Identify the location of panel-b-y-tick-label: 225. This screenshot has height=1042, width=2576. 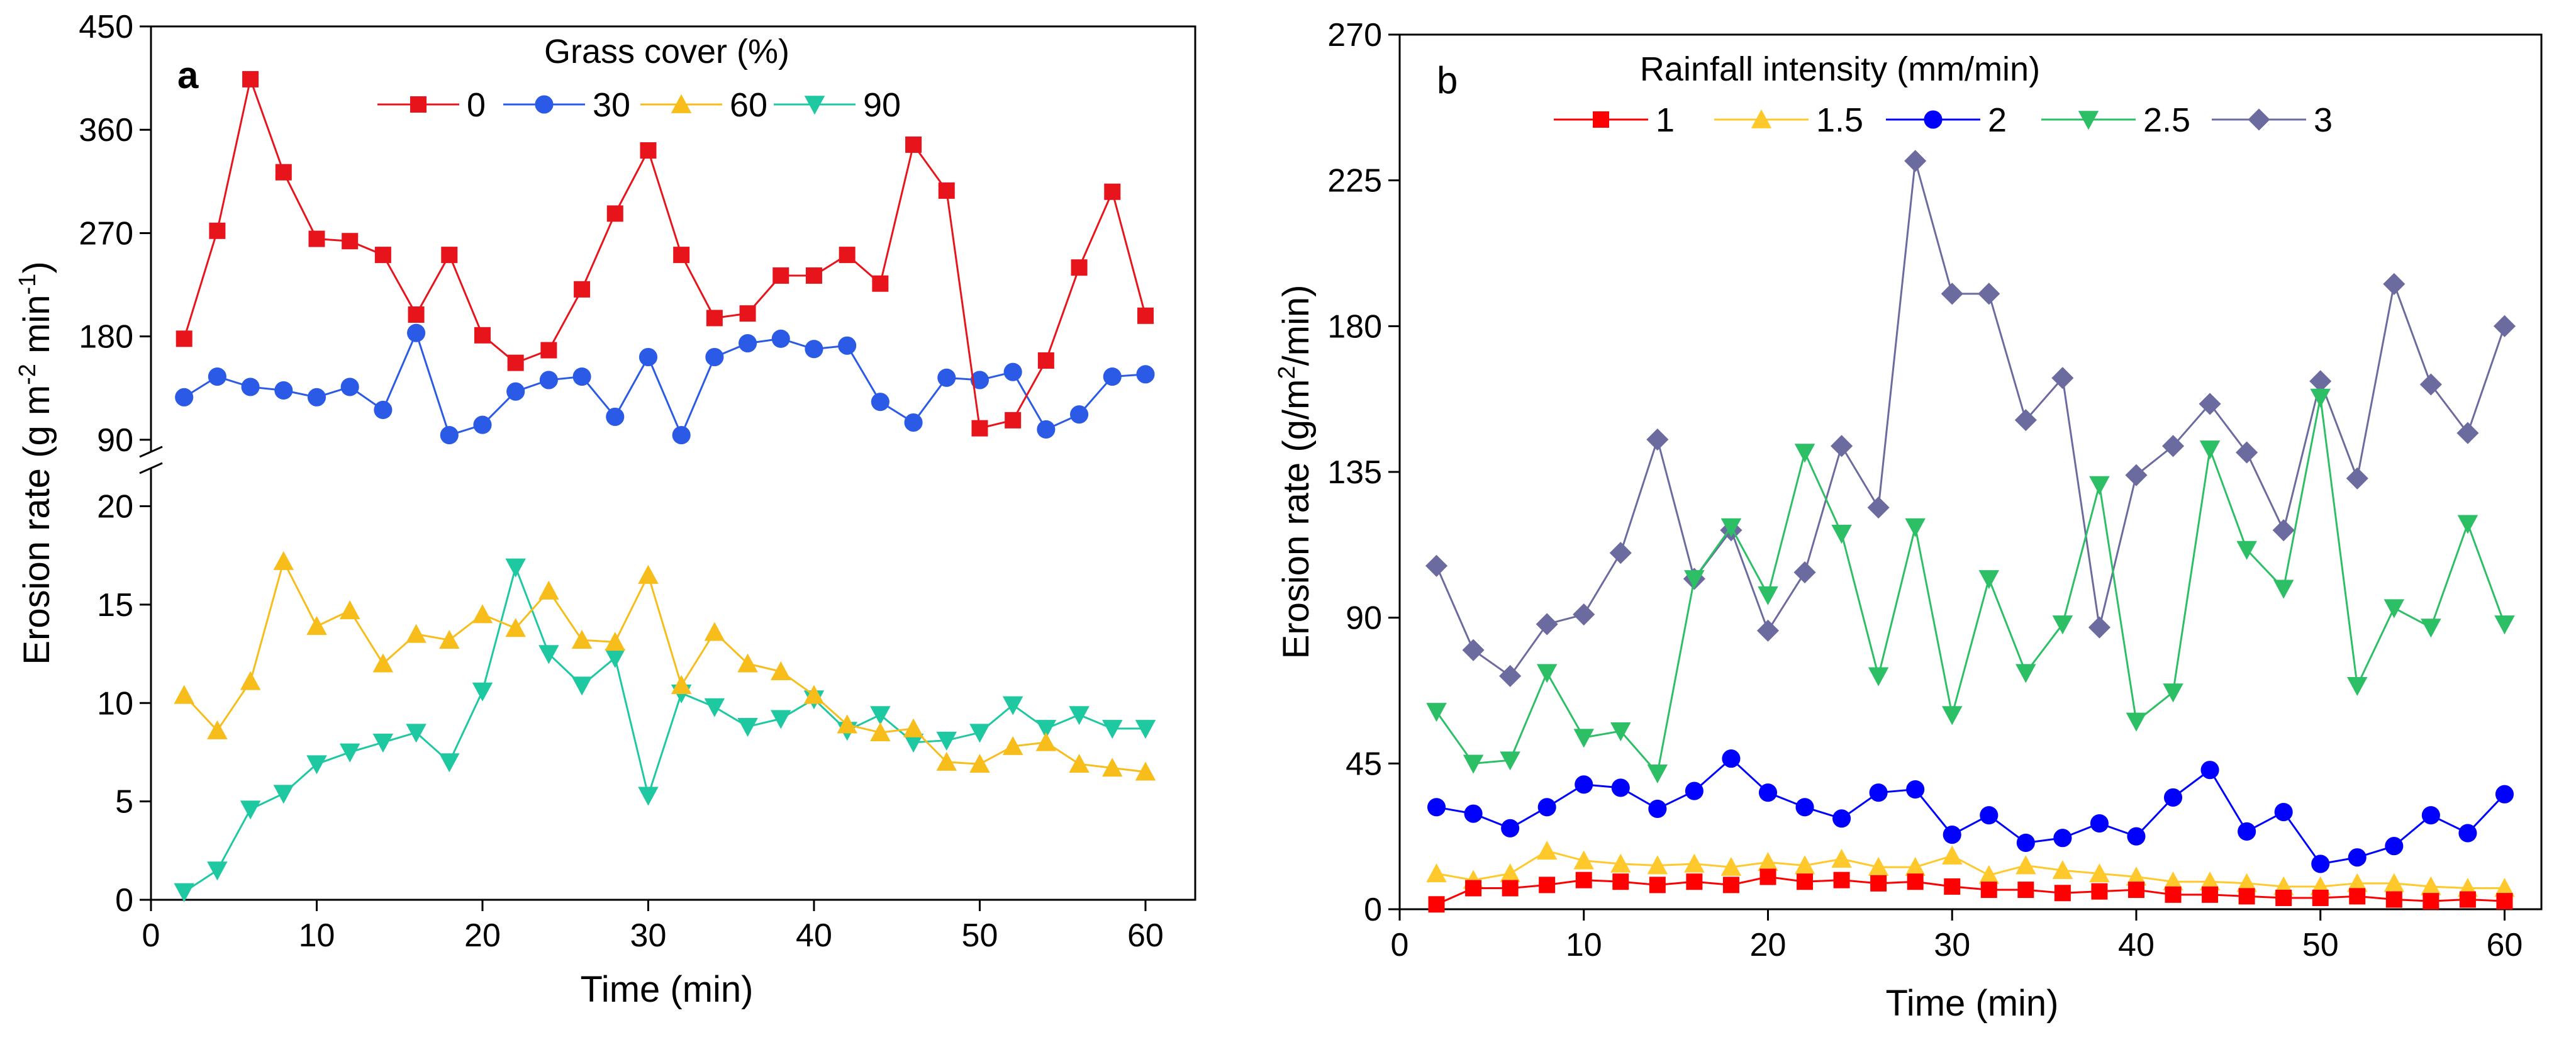
(1354, 181).